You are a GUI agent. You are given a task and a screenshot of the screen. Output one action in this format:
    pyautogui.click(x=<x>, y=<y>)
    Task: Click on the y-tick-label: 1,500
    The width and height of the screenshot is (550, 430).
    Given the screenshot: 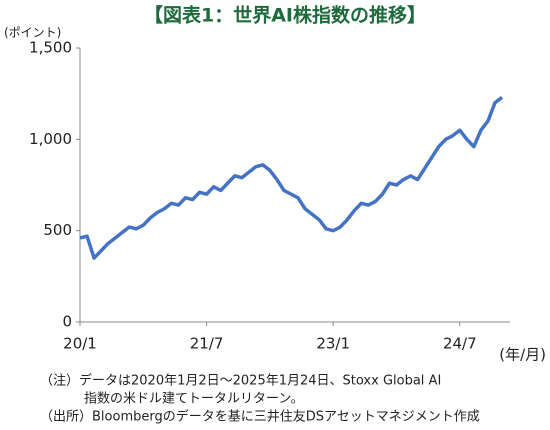 What is the action you would take?
    pyautogui.click(x=50, y=48)
    